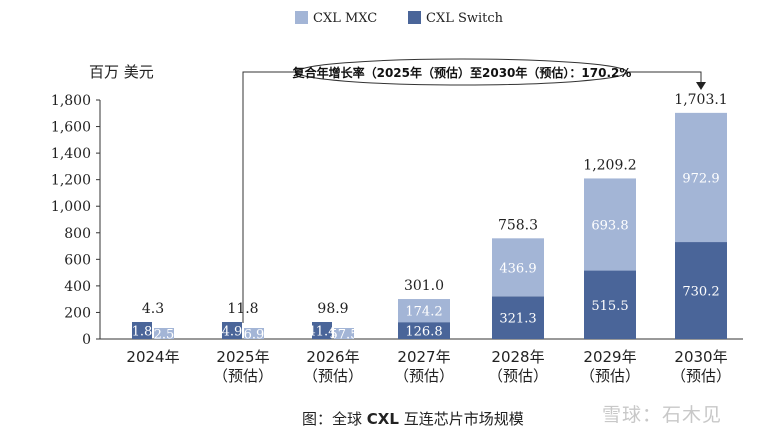 This screenshot has height=438, width=783. I want to click on y-tick-label: 1,200, so click(71, 181).